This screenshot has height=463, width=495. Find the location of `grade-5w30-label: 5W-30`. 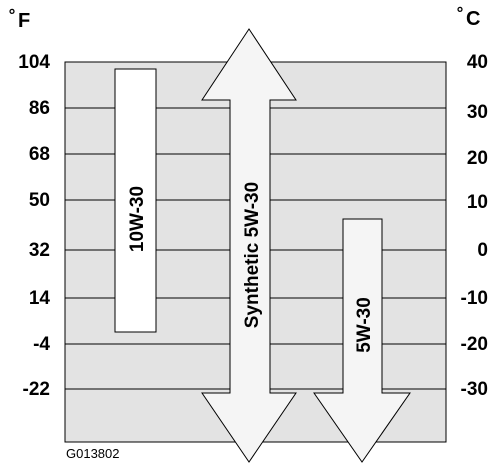

grade-5w30-label: 5W-30 is located at coordinates (364, 325).